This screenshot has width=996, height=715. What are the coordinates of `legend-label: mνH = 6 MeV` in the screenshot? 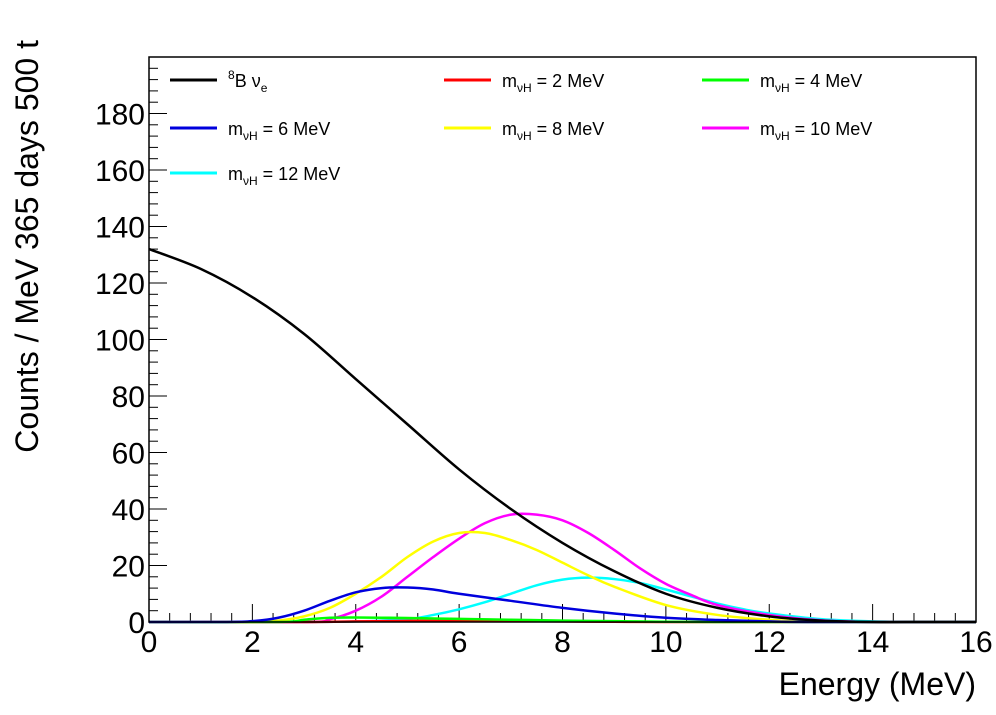 It's located at (279, 131).